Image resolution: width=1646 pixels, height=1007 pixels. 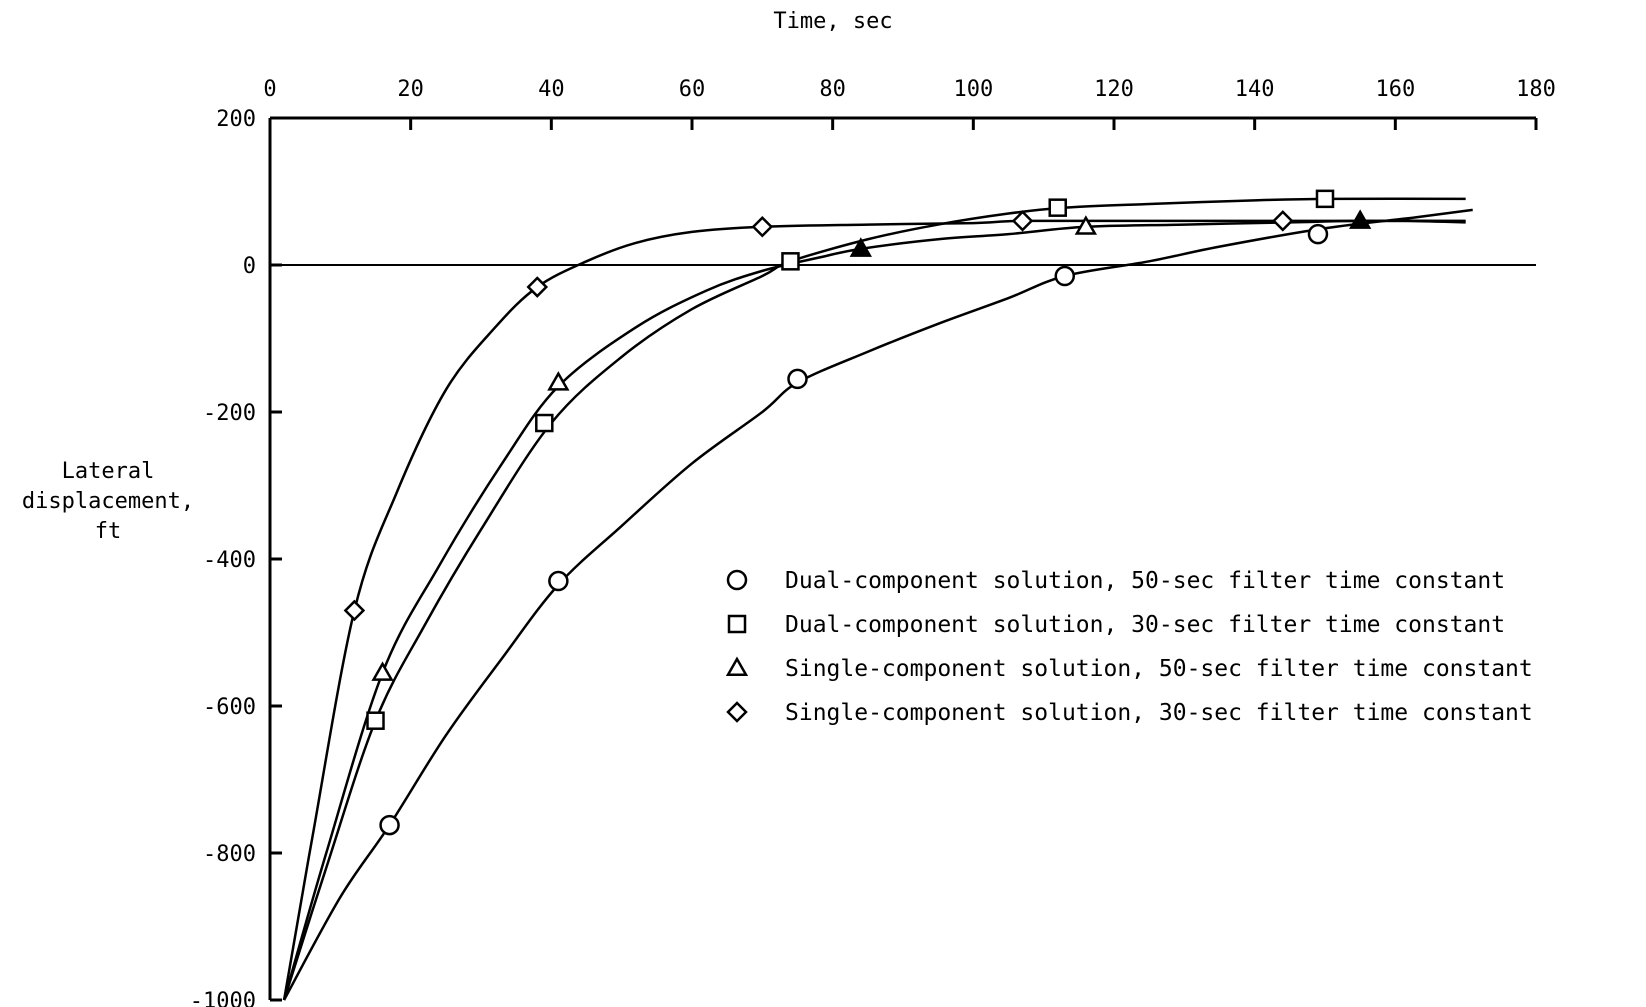 What do you see at coordinates (223, 998) in the screenshot?
I see `y-tick-label: -1000` at bounding box center [223, 998].